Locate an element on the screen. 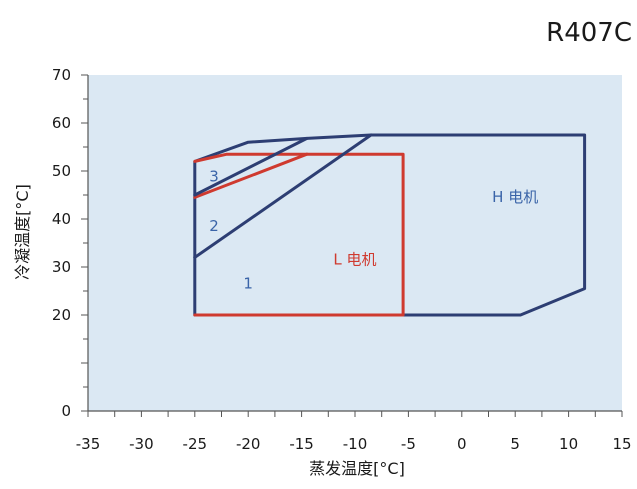 Image resolution: width=637 pixels, height=489 pixels. y-tick-label: 50 is located at coordinates (61, 171).